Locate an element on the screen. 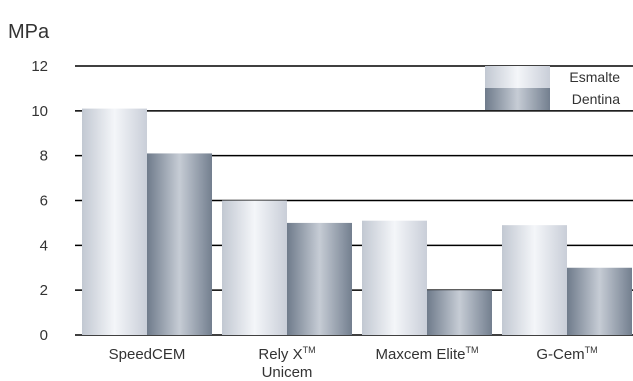 This screenshot has height=381, width=633. legend: Esmalte Dentina is located at coordinates (552, 88).